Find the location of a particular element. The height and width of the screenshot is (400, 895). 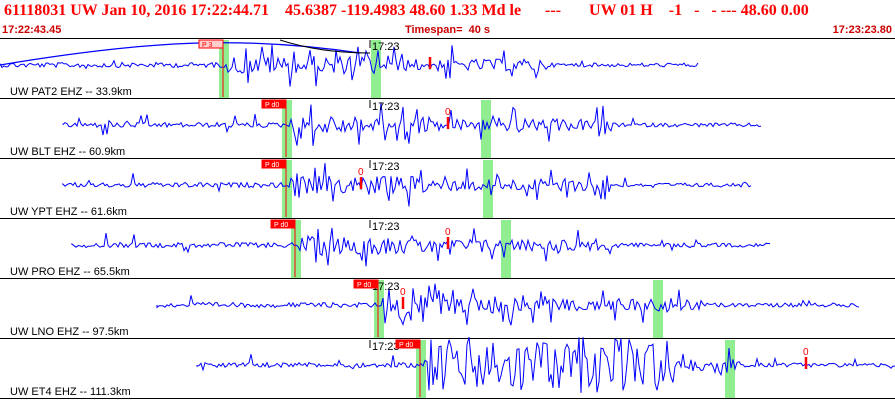

end-time-label: 17:23:23.80 is located at coordinates (862, 30).